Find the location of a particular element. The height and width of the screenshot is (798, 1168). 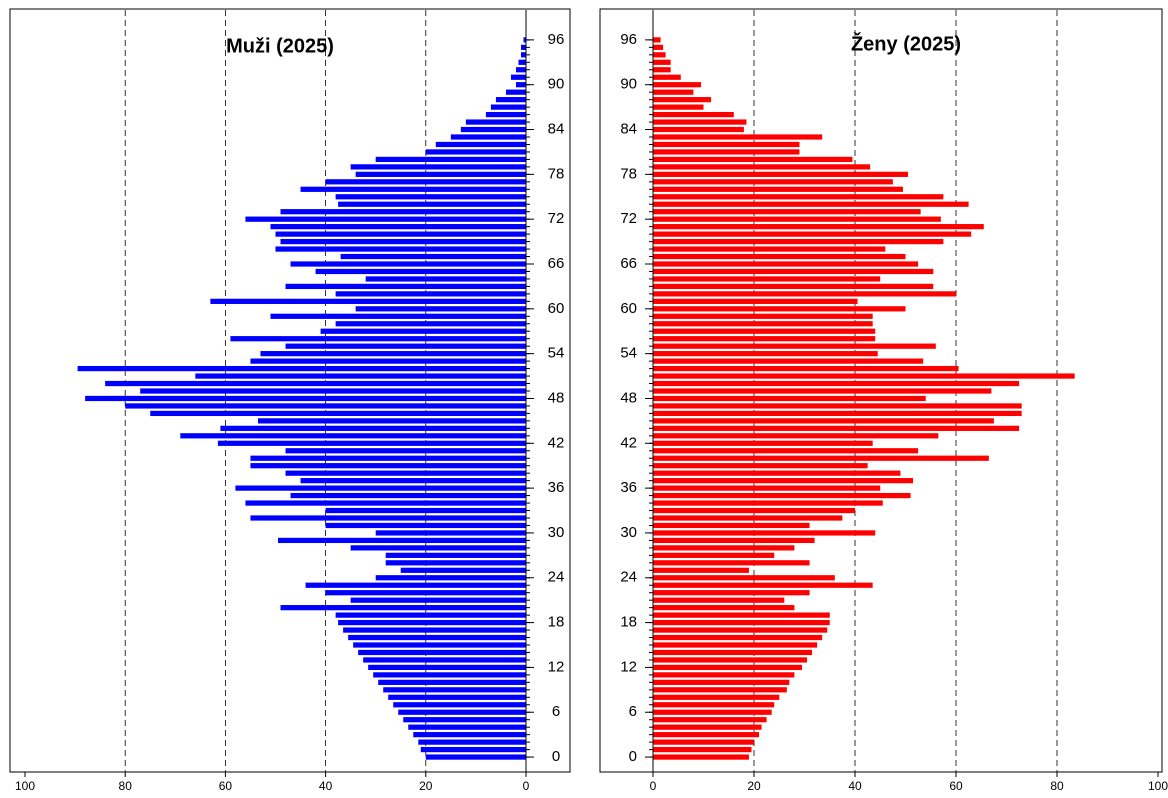

x-tick-label: 80 is located at coordinates (126, 786).